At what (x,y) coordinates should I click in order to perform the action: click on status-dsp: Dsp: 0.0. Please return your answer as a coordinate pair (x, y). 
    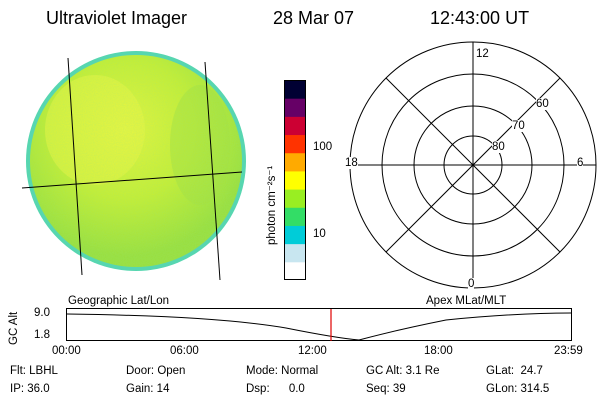
    Looking at the image, I should click on (275, 389).